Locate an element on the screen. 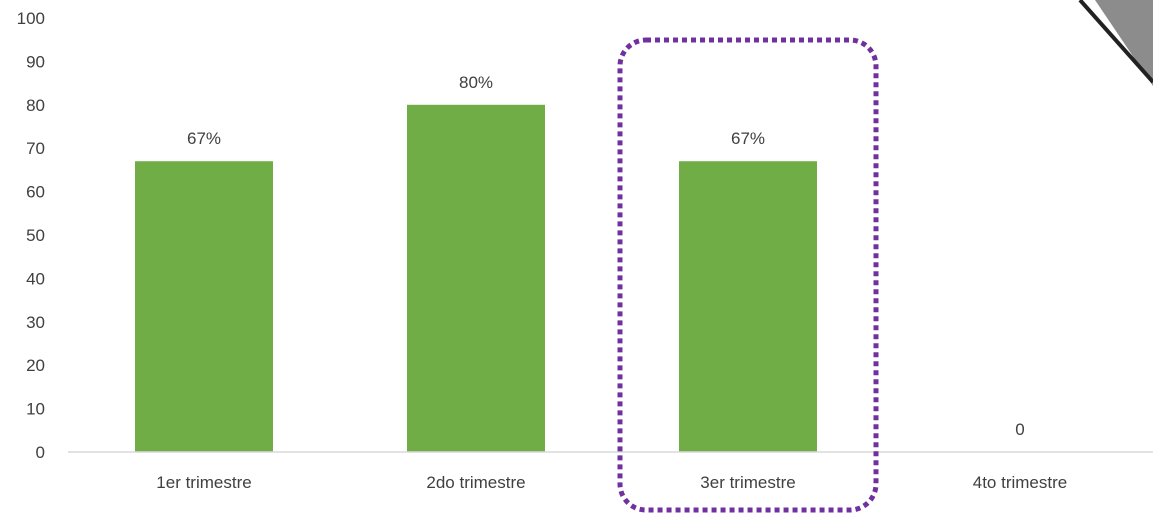  y-tick-label: 70 is located at coordinates (35, 148).